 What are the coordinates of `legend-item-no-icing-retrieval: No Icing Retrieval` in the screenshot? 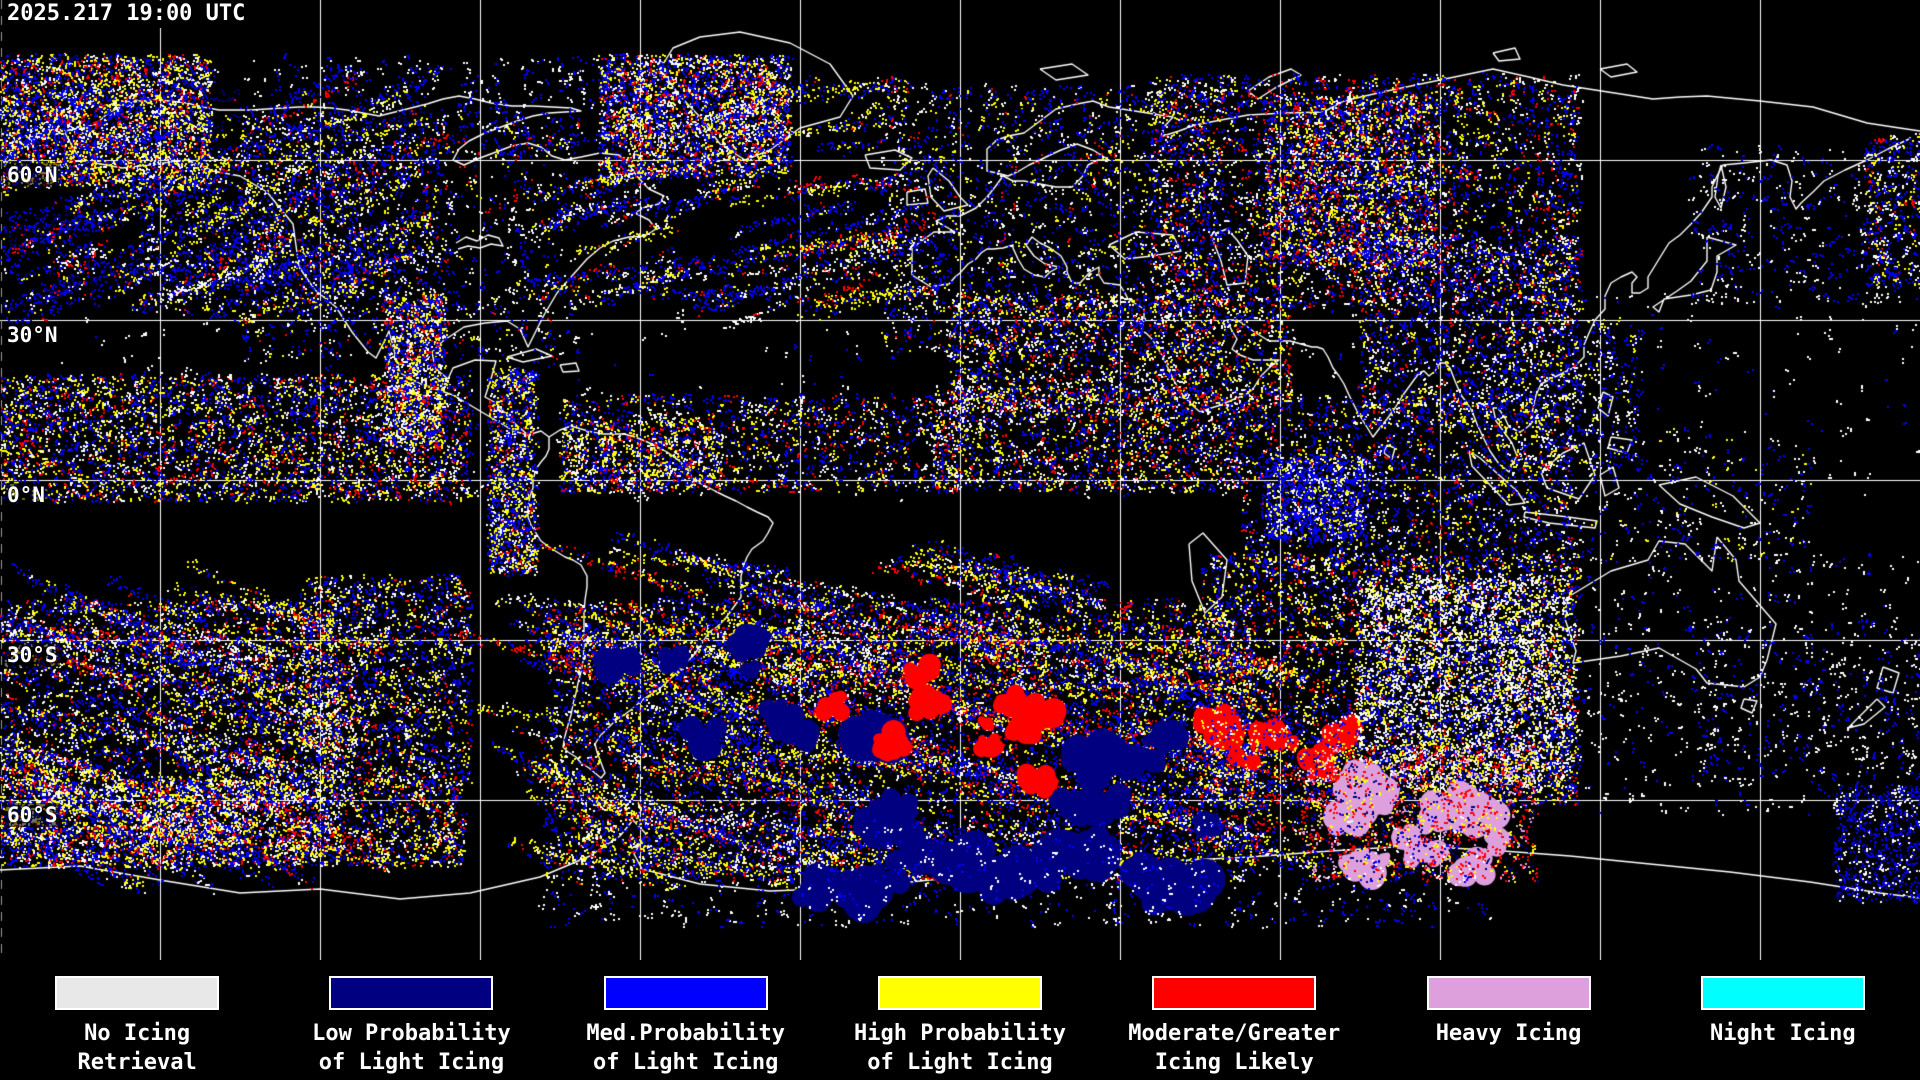 It's located at (137, 1020).